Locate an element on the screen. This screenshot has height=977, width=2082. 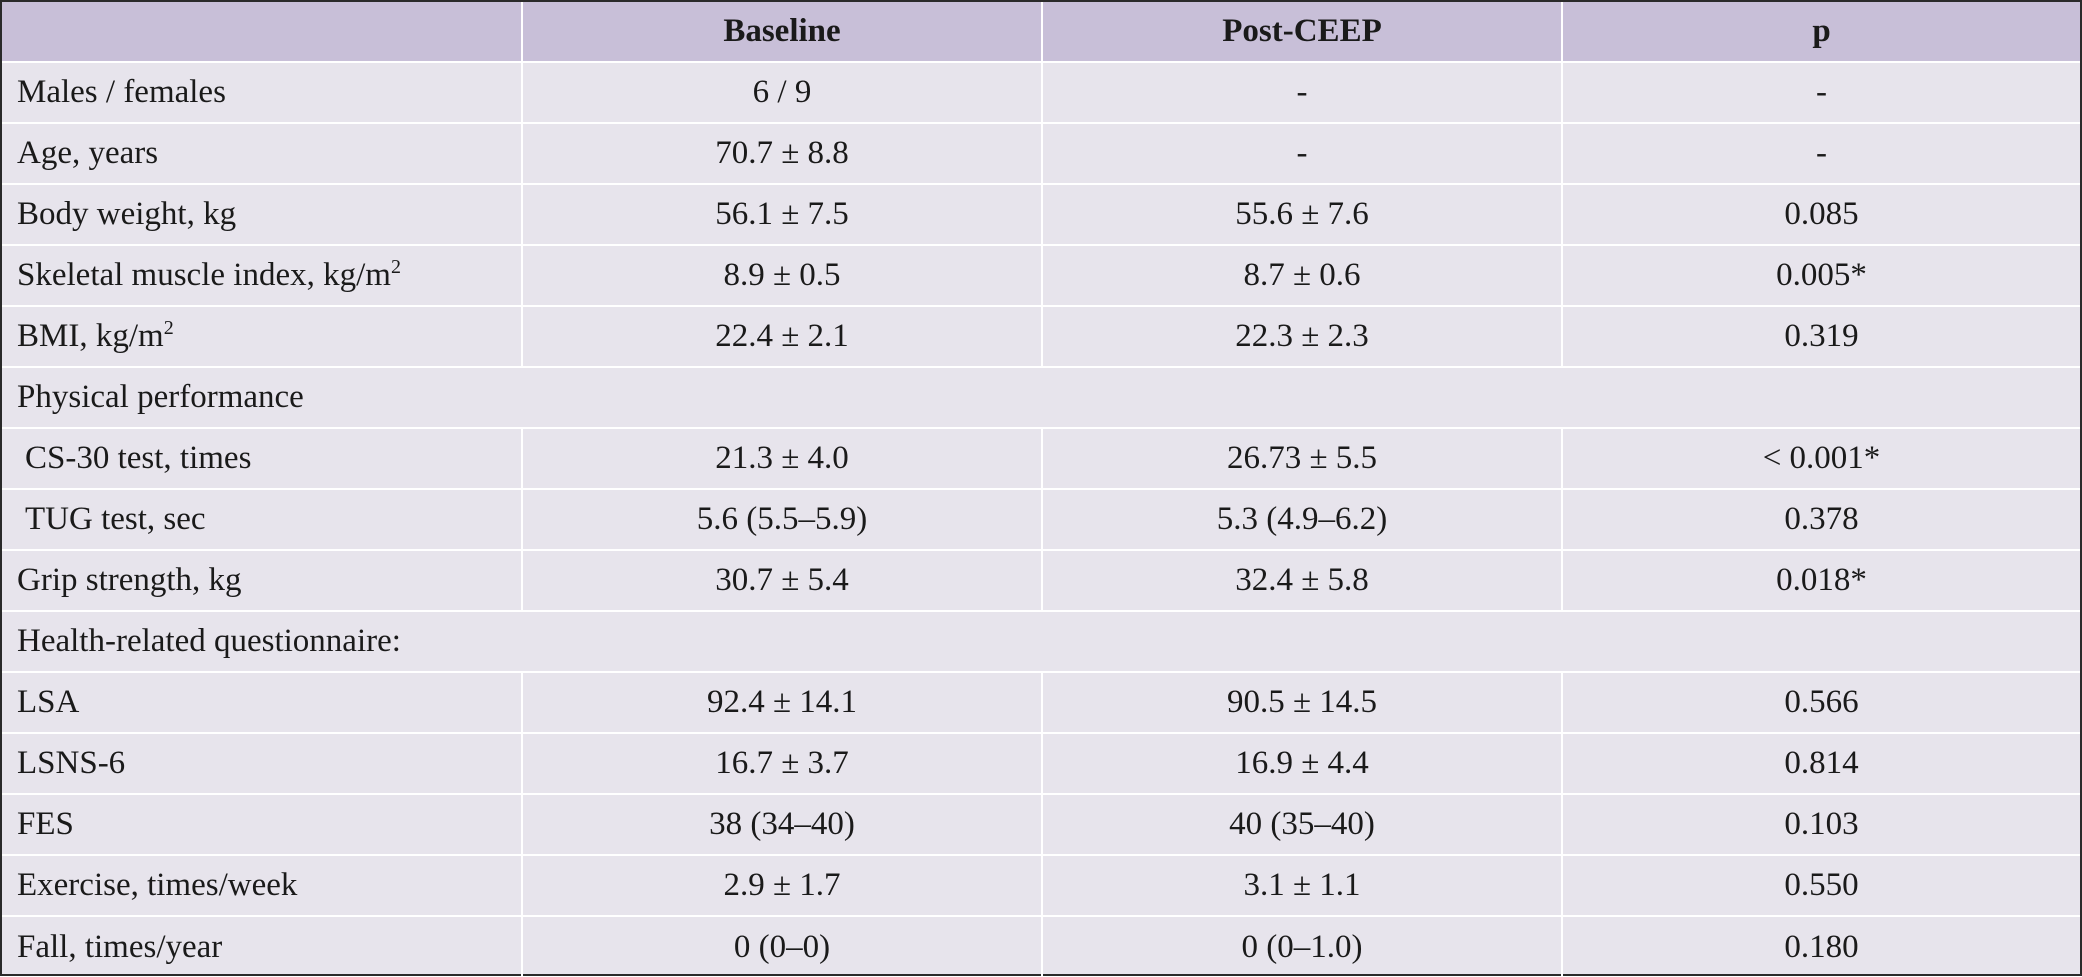
table-row: FES 38 (34–40) 40 (35–40) 0.103 is located at coordinates (1041, 824).